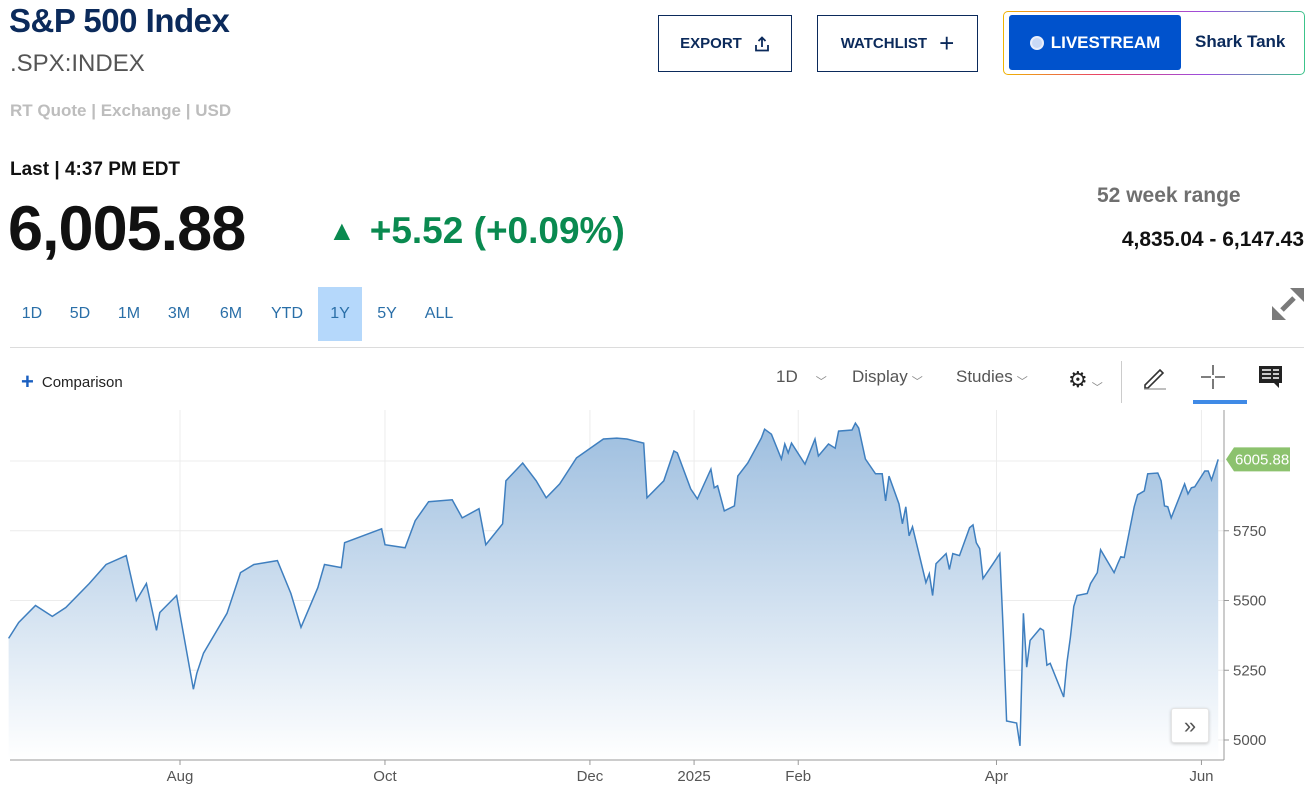 The width and height of the screenshot is (1311, 793). I want to click on livestream-label: LIVESTREAM, so click(1105, 42).